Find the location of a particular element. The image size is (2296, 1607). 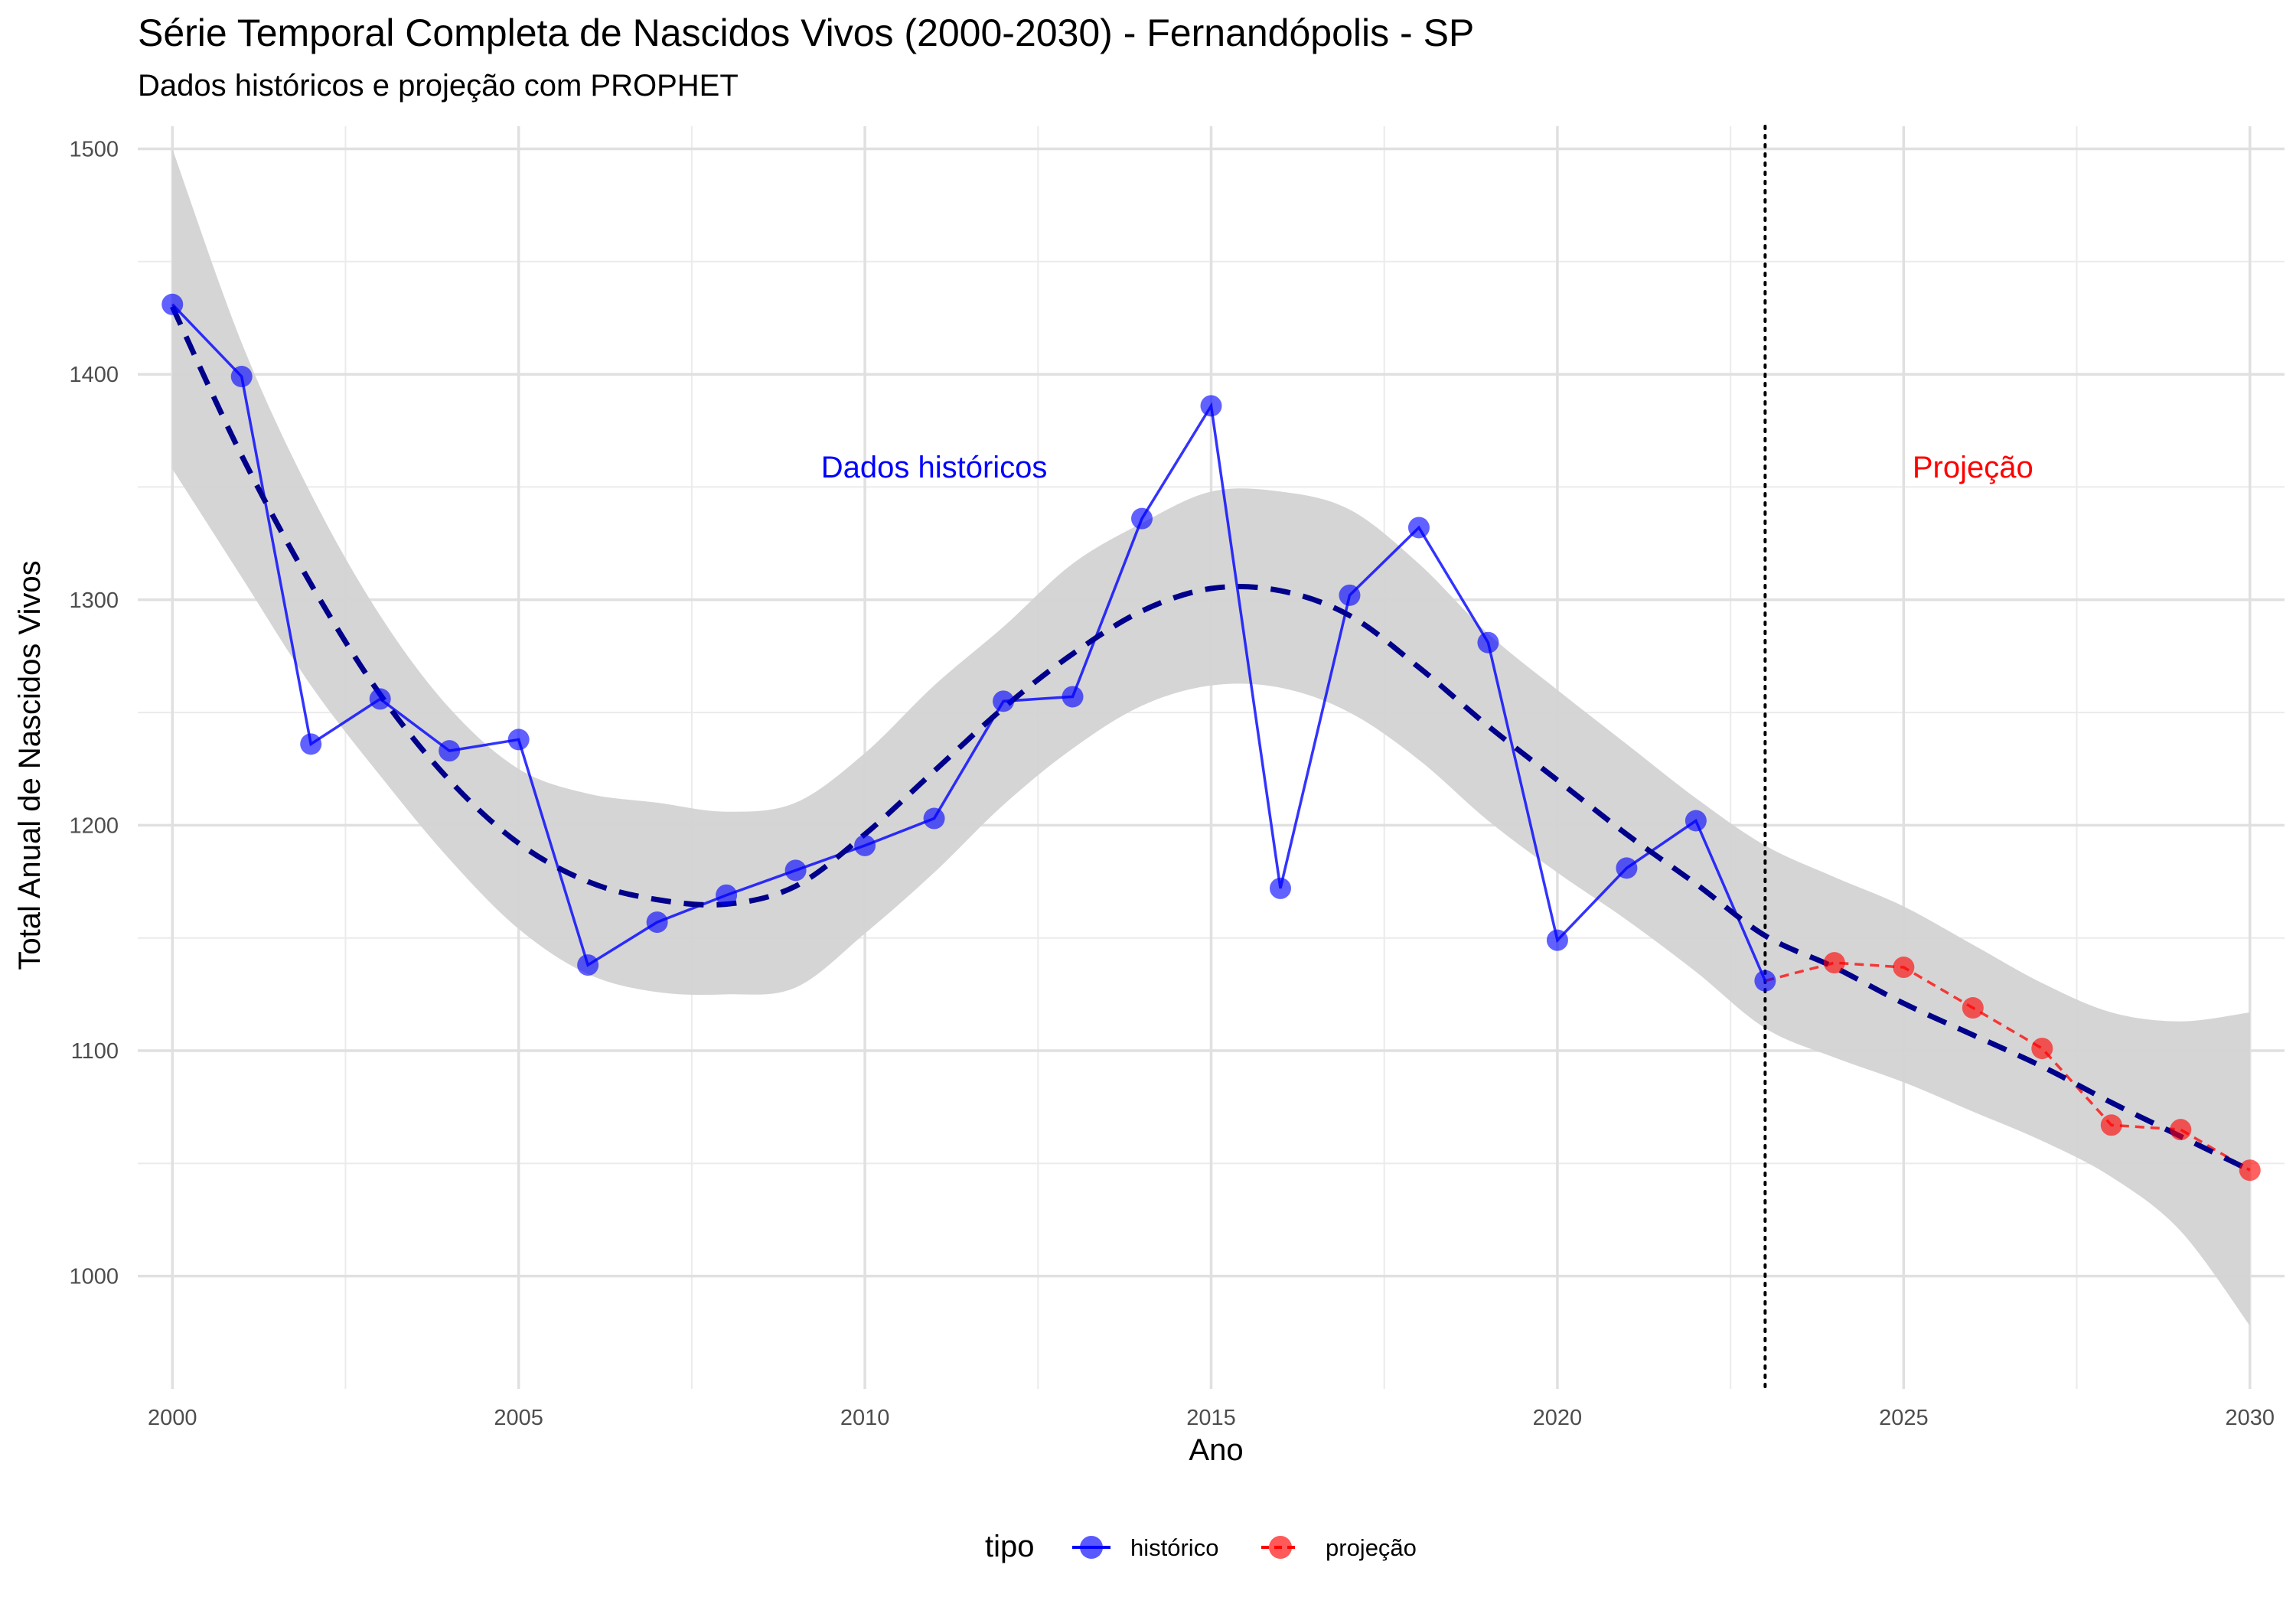

legend-entry-projecao: projeção is located at coordinates (1339, 1547).